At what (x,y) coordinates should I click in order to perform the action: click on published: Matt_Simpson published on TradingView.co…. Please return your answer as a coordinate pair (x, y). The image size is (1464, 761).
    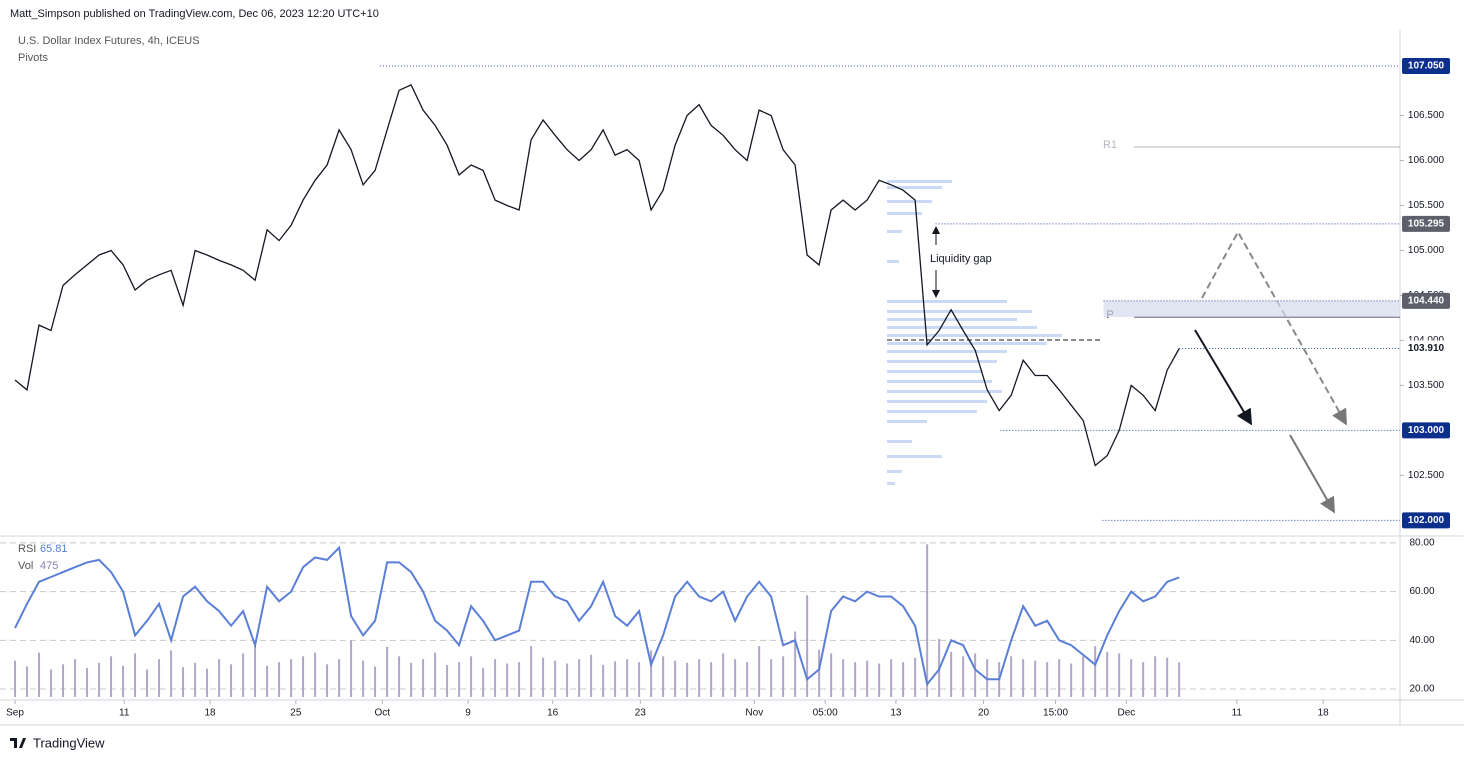
    Looking at the image, I should click on (194, 14).